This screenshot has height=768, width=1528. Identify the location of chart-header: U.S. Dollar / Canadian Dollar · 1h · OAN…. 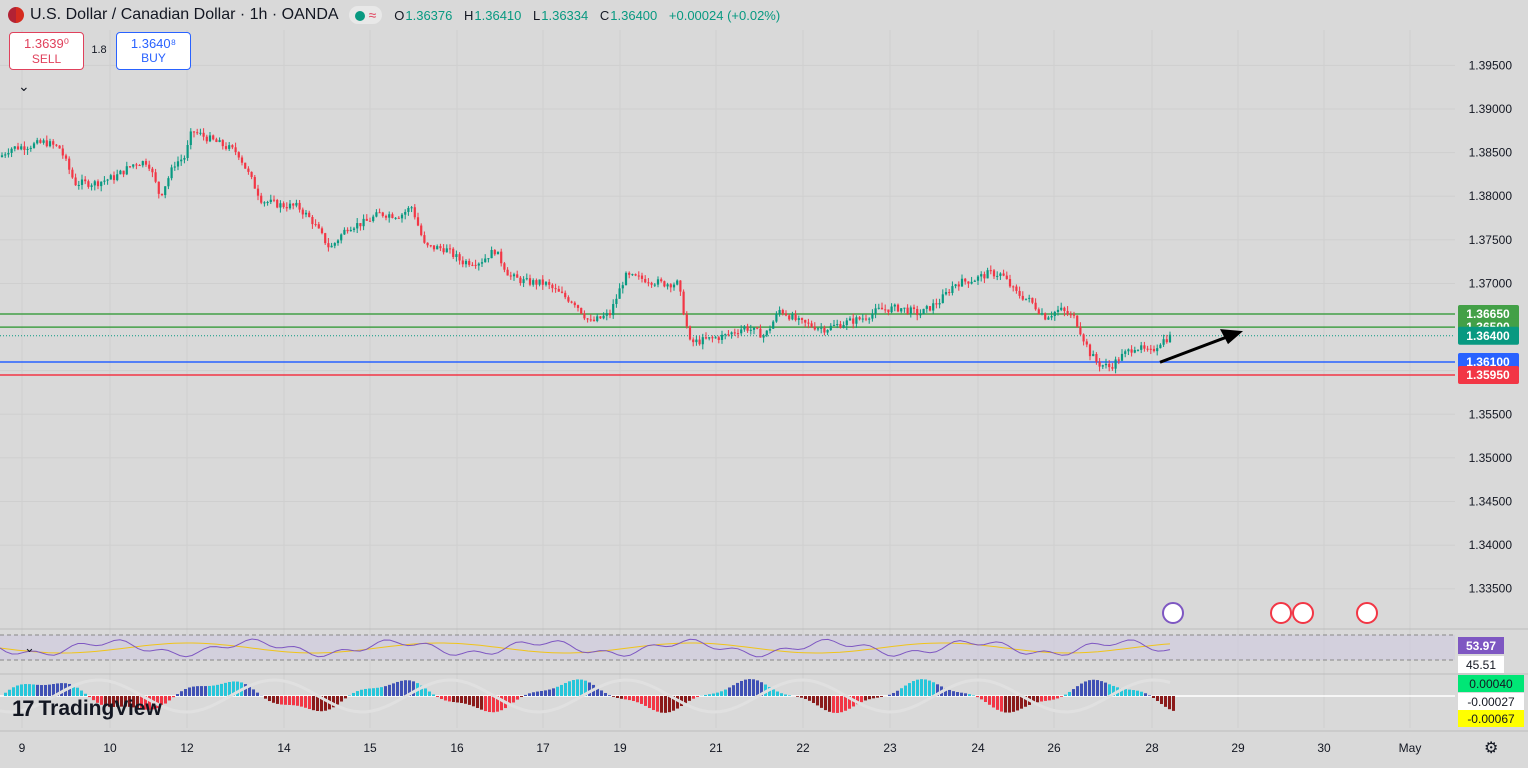
(394, 15).